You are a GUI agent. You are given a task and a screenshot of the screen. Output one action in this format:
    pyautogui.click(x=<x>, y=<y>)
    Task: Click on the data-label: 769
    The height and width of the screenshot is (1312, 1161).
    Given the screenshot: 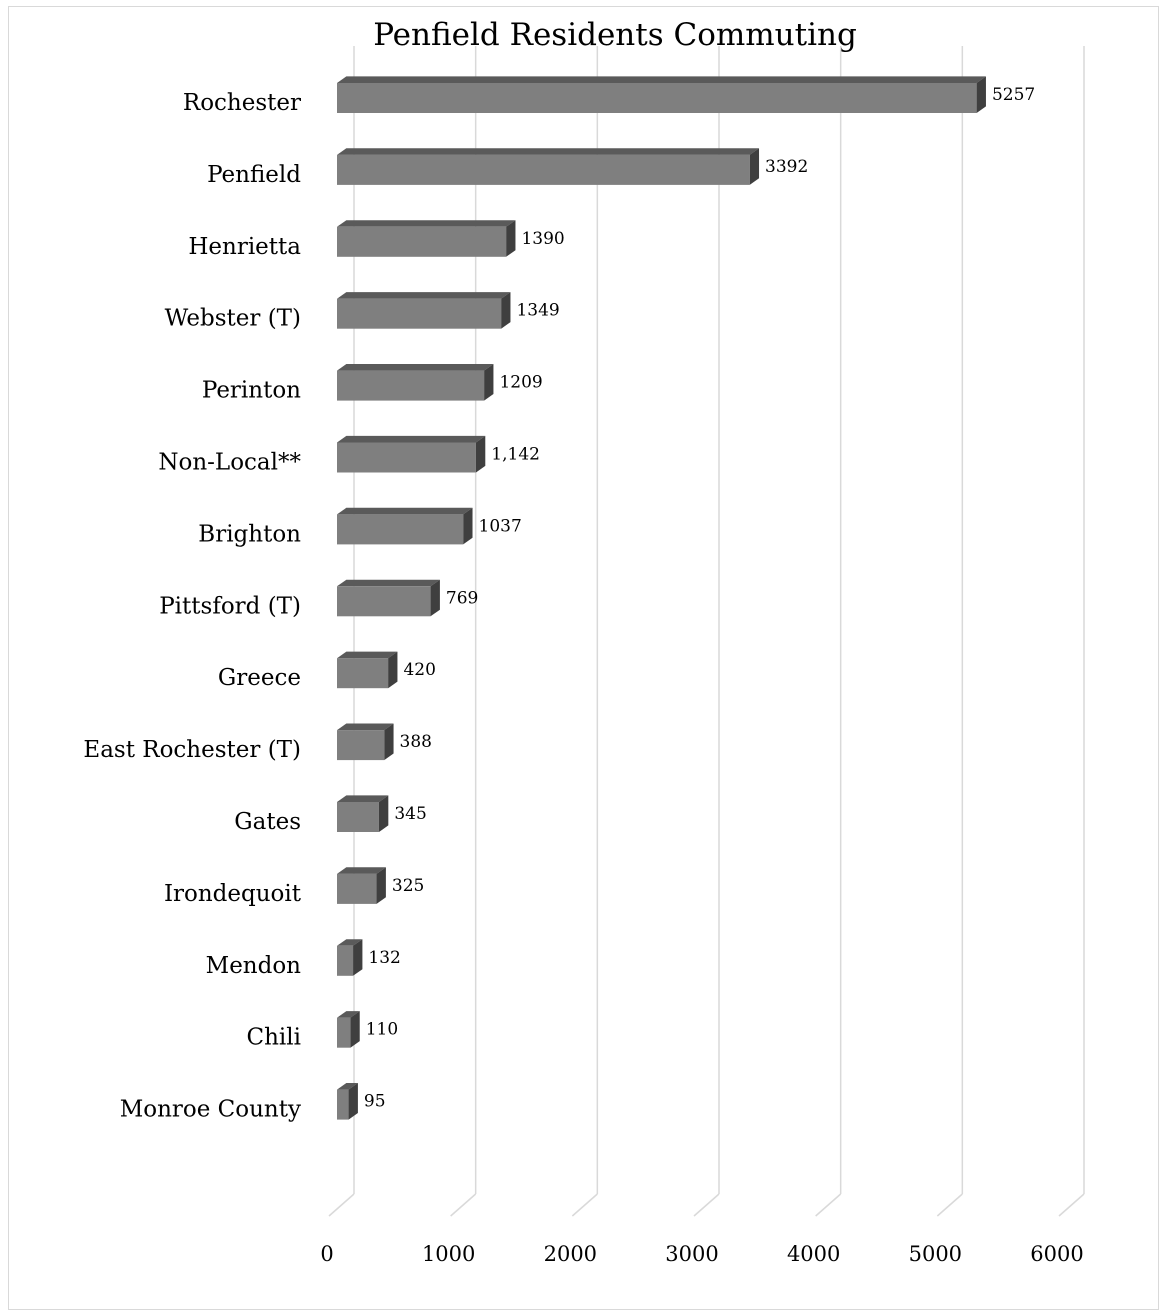 What is the action you would take?
    pyautogui.click(x=462, y=598)
    